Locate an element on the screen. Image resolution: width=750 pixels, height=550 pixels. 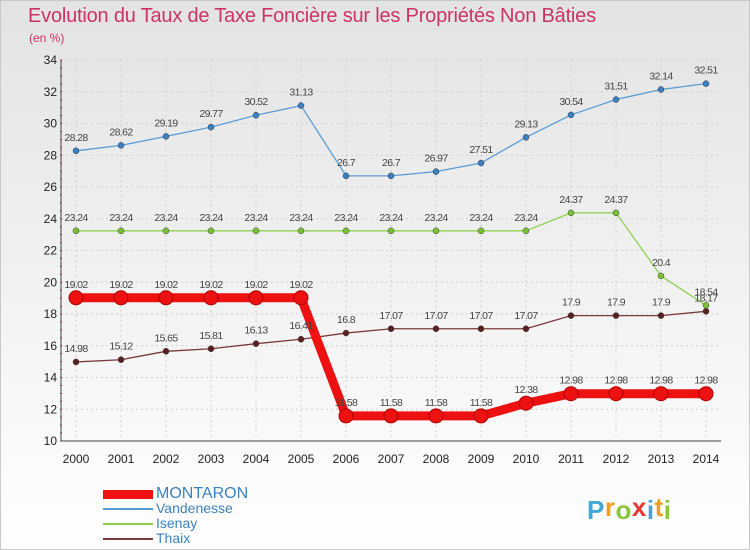
point-thaix-2012 is located at coordinates (616, 315).